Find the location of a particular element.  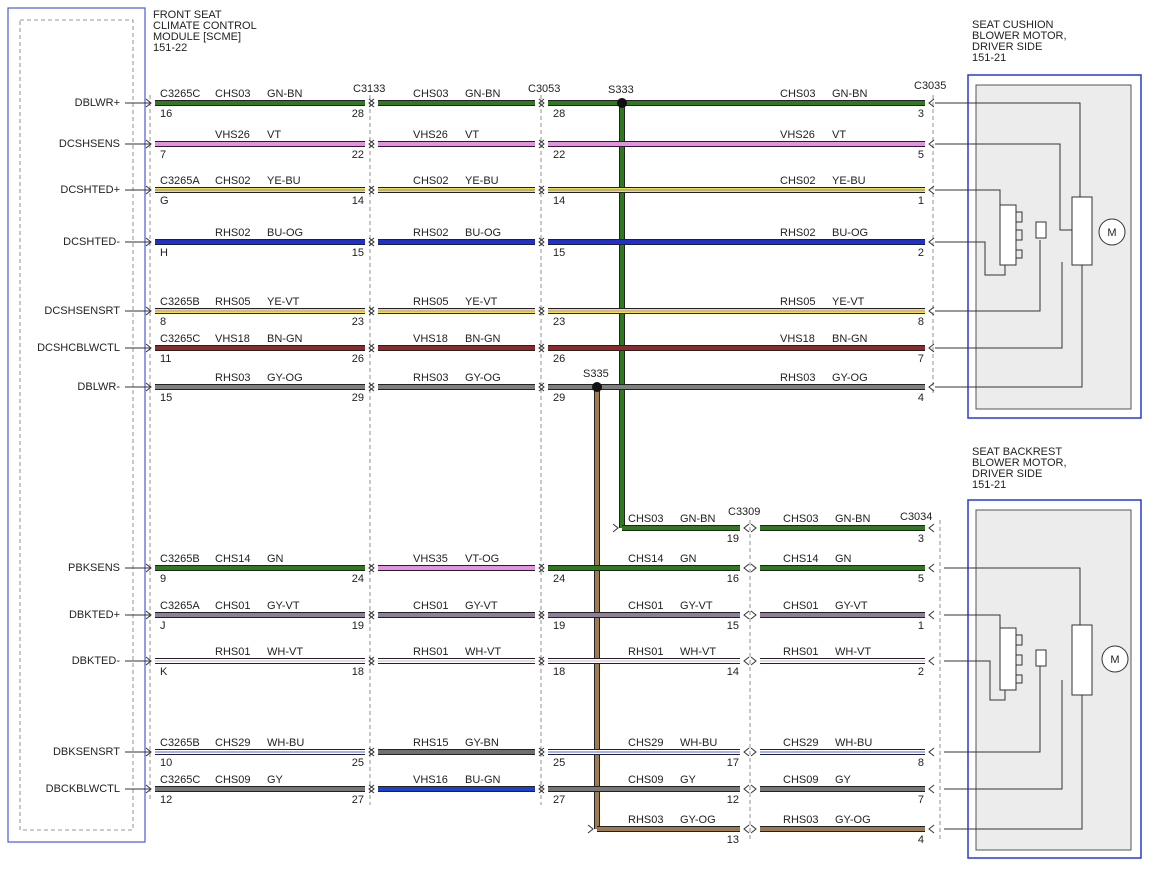

pin-label: 29 is located at coordinates (358, 398).